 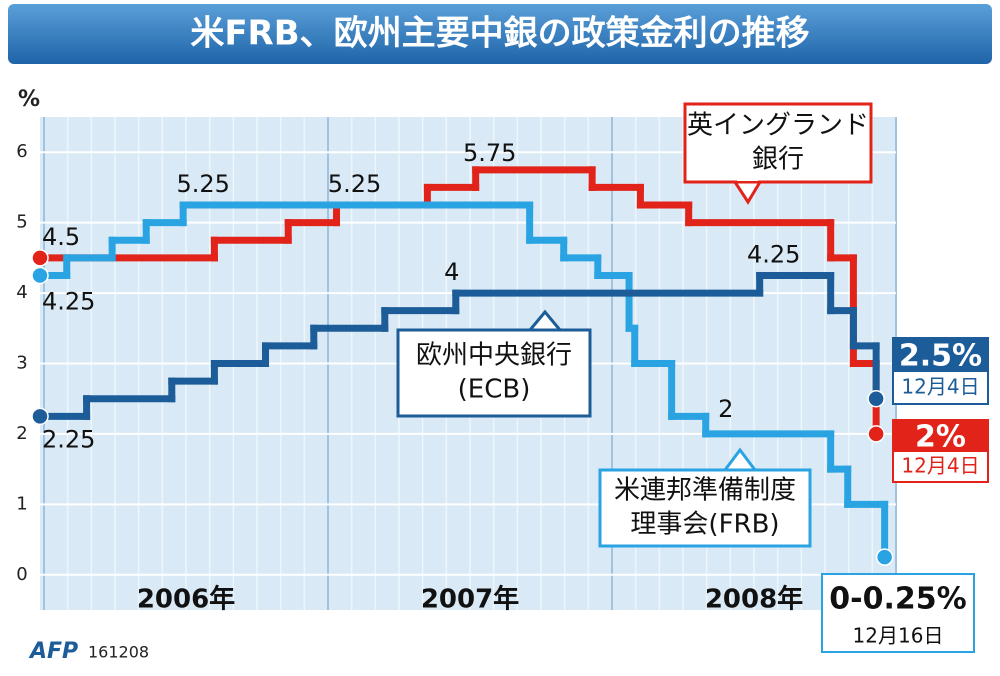 What do you see at coordinates (21, 363) in the screenshot?
I see `y-tick-label: 3` at bounding box center [21, 363].